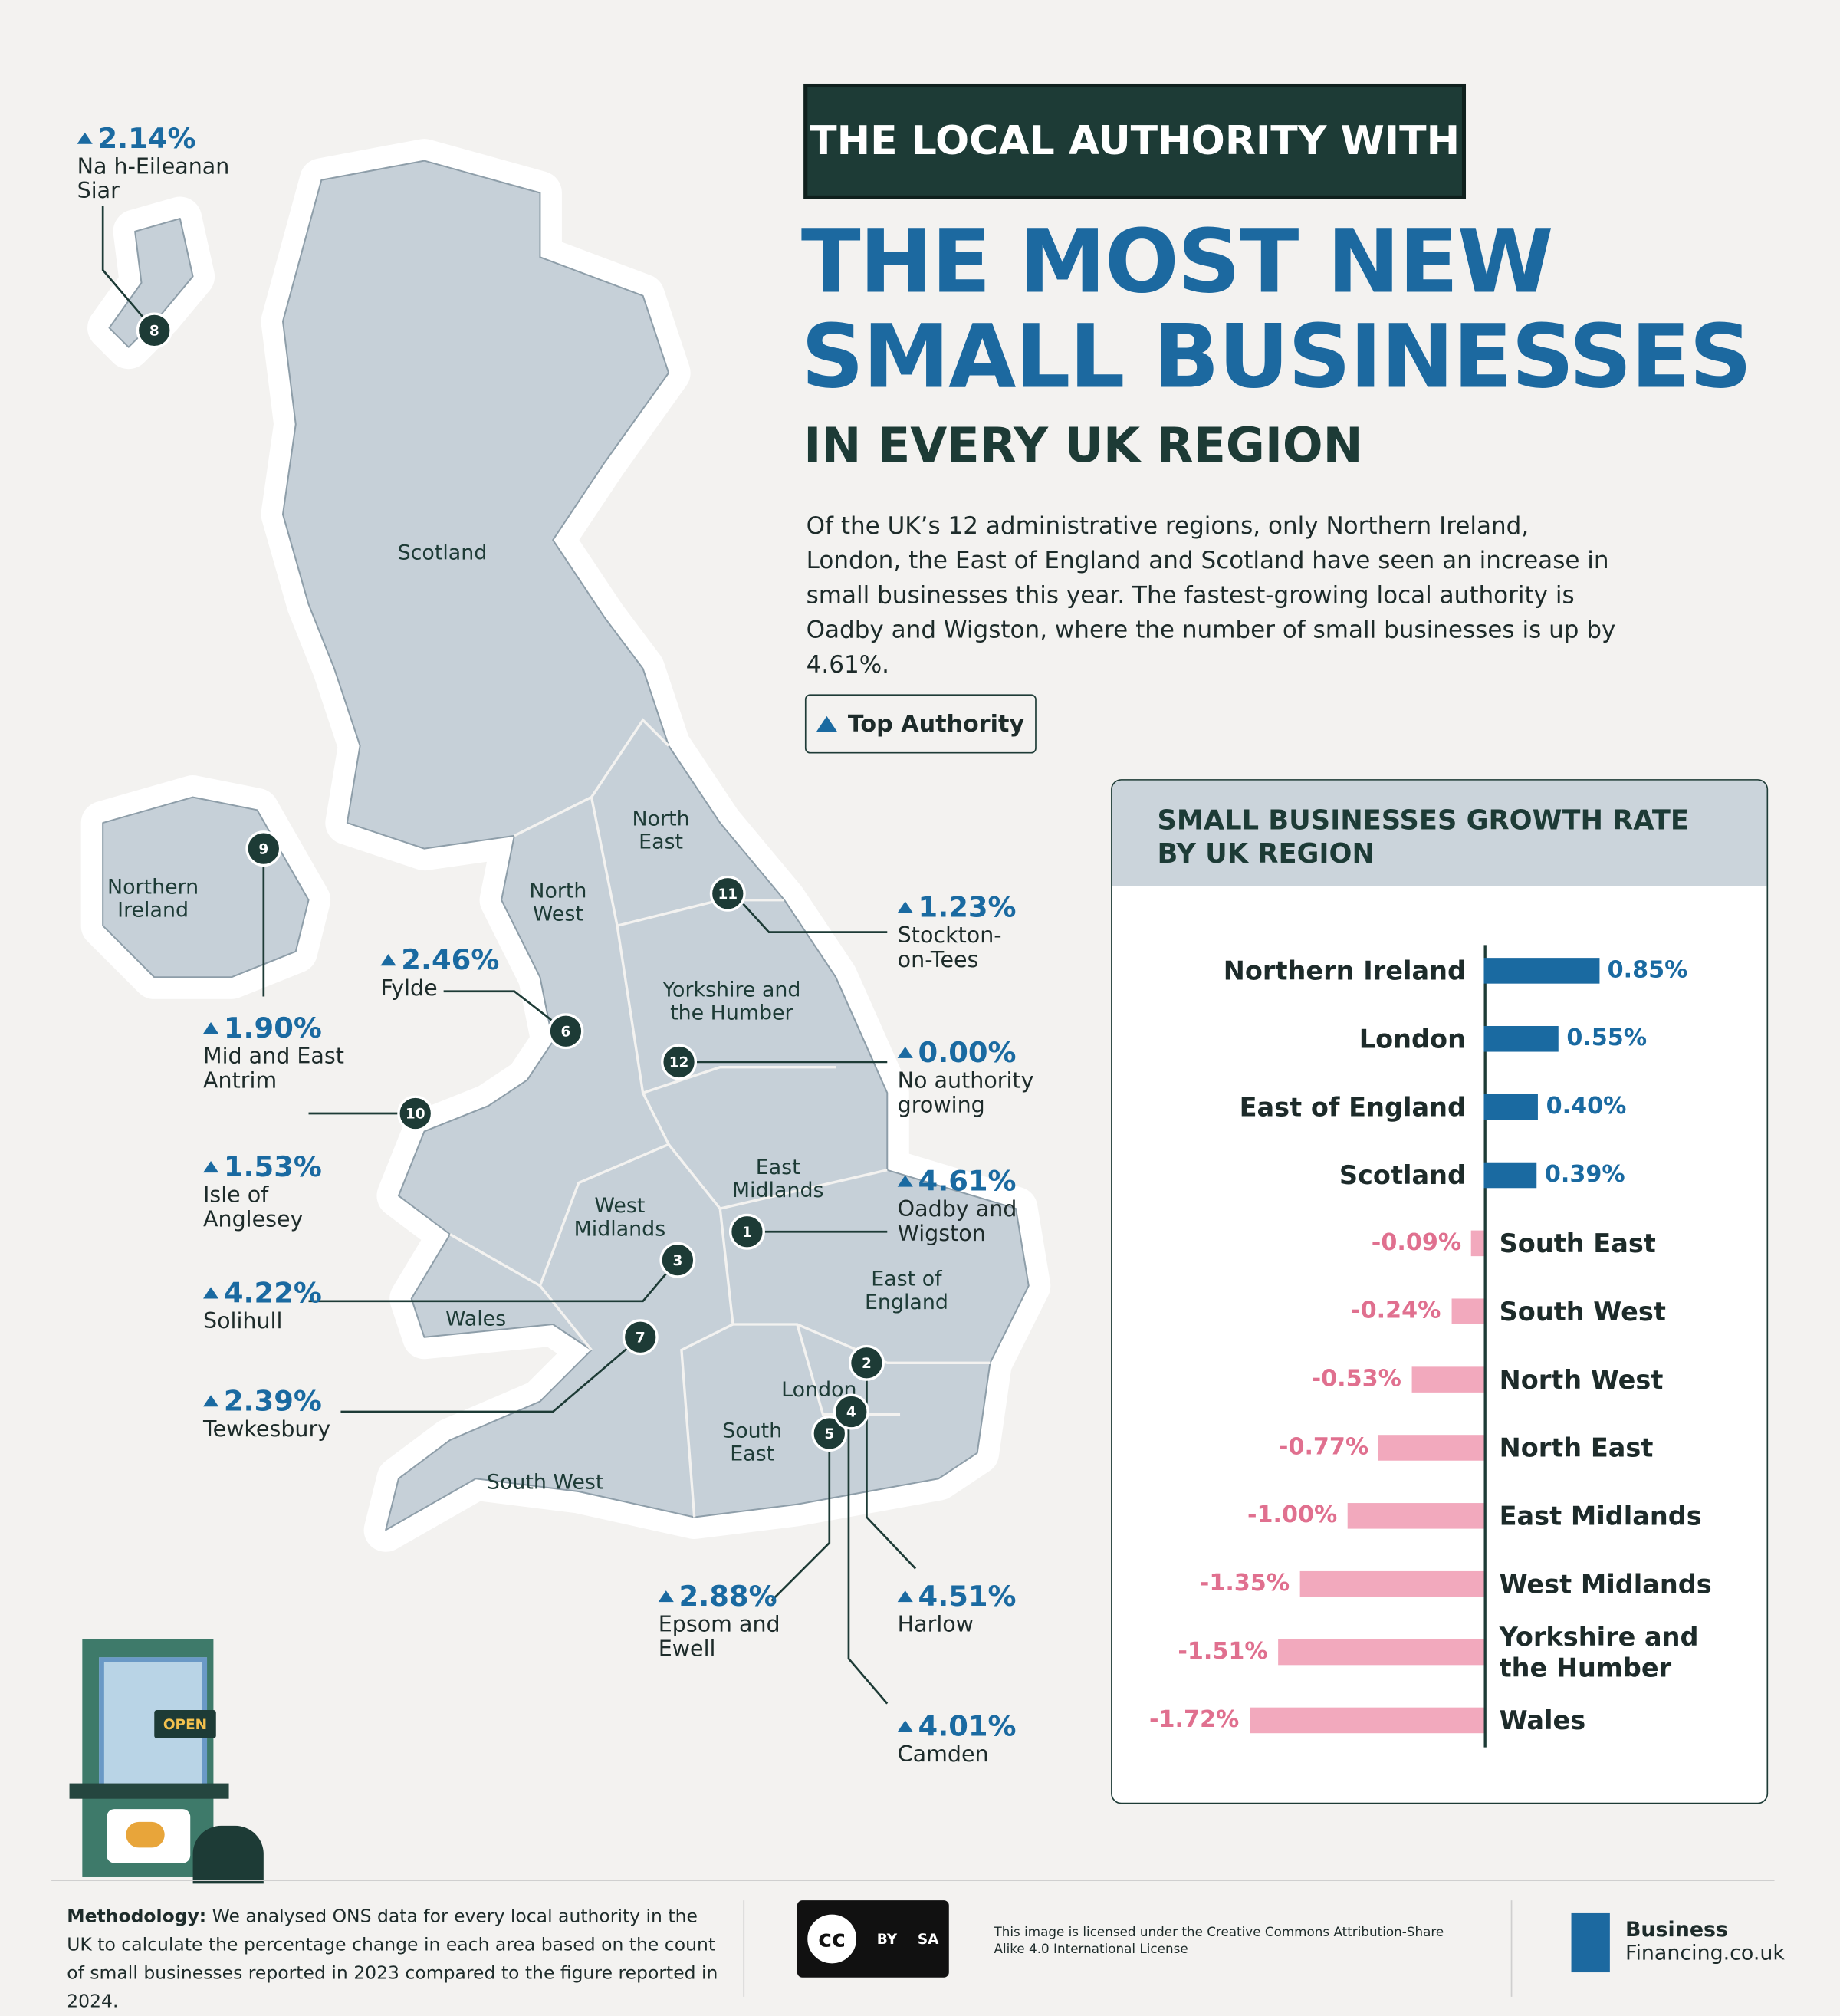  I want to click on callout-value: 0.00%, so click(981, 1054).